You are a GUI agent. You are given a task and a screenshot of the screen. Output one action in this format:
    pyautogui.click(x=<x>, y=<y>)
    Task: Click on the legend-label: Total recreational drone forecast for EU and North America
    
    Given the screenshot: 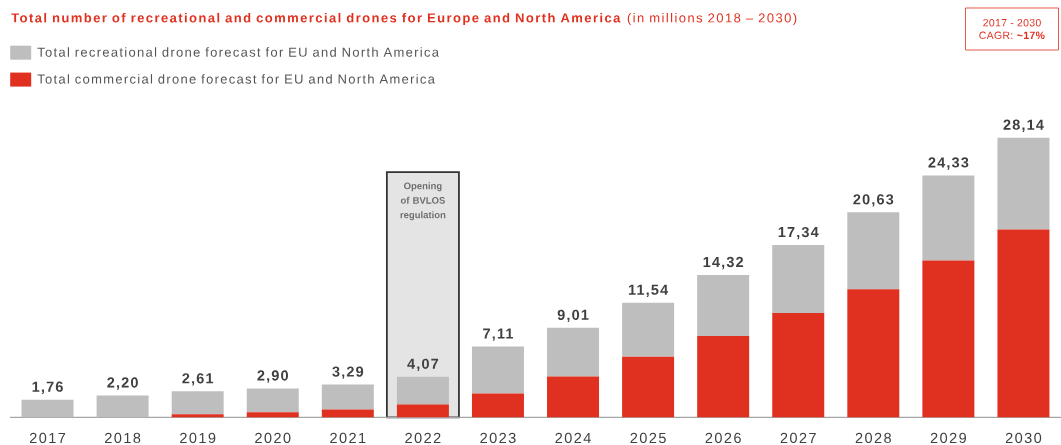 What is the action you would take?
    pyautogui.click(x=238, y=52)
    